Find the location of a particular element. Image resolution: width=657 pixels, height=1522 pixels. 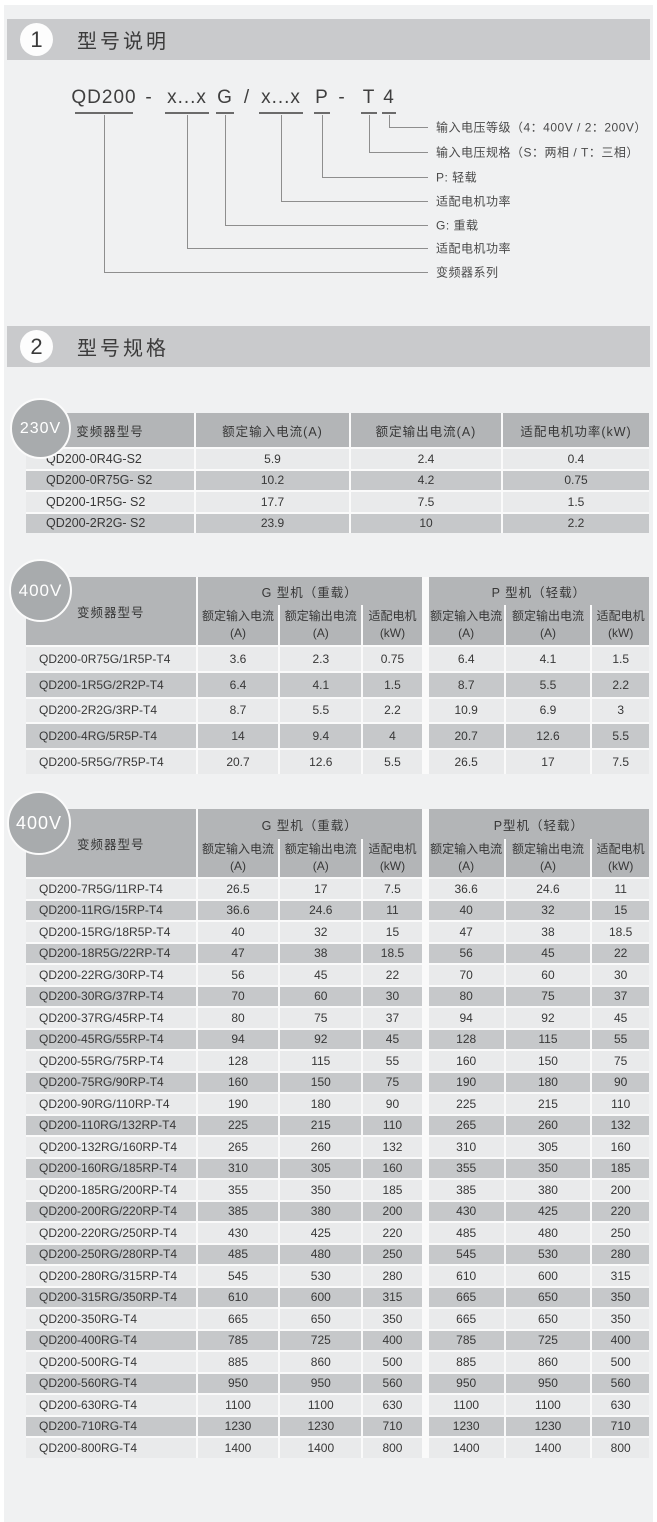

value-cell: 1.5 is located at coordinates (575, 501).